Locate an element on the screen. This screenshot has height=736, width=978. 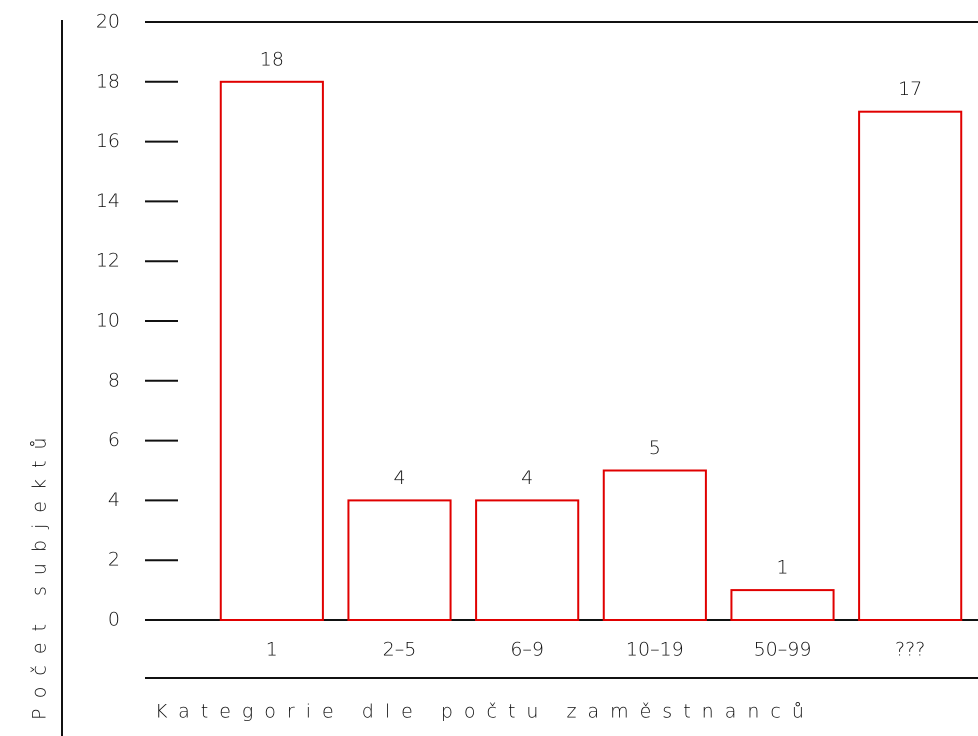
x-tick-label: 2–5 is located at coordinates (400, 650).